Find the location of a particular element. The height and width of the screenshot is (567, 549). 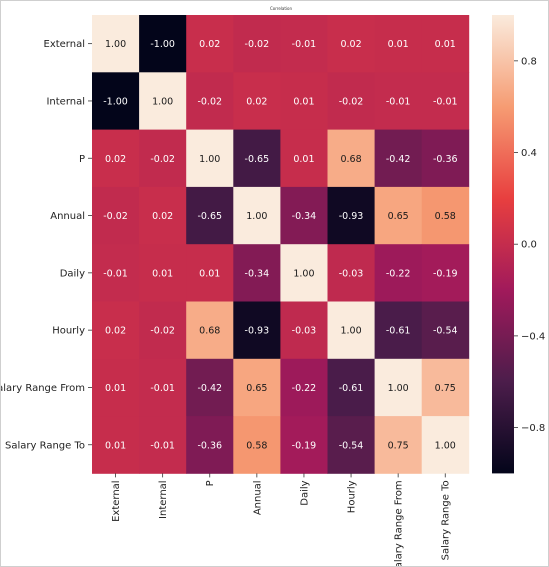

colorbar-tick-label: 0.0 is located at coordinates (529, 245).